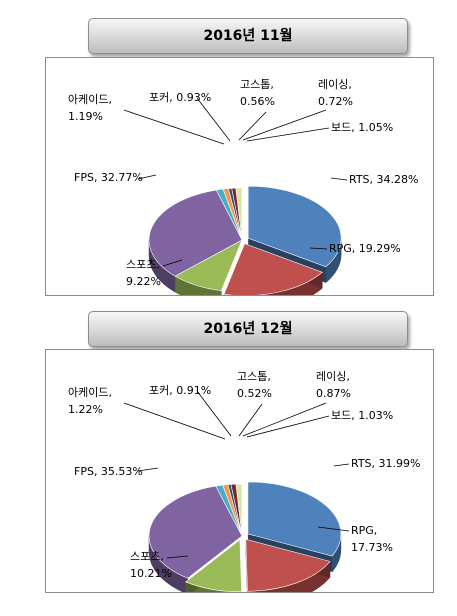  Describe the element at coordinates (108, 471) in the screenshot. I see `data-label: FPS, 35.53%` at that location.